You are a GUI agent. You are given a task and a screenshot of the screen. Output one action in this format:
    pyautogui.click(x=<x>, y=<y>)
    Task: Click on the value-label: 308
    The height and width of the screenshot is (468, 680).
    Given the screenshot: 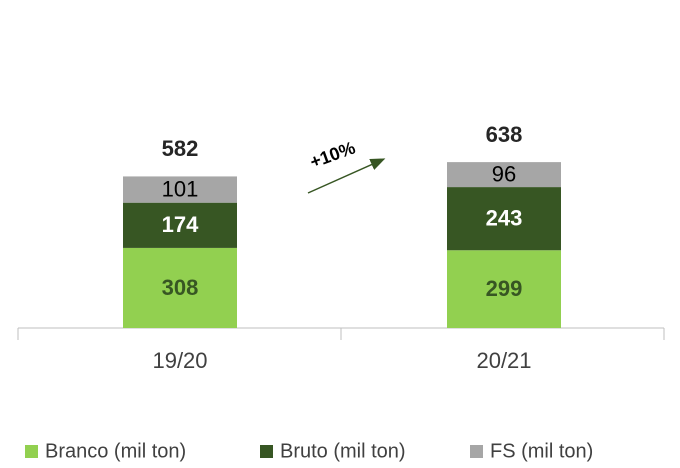 What is the action you would take?
    pyautogui.click(x=180, y=287)
    